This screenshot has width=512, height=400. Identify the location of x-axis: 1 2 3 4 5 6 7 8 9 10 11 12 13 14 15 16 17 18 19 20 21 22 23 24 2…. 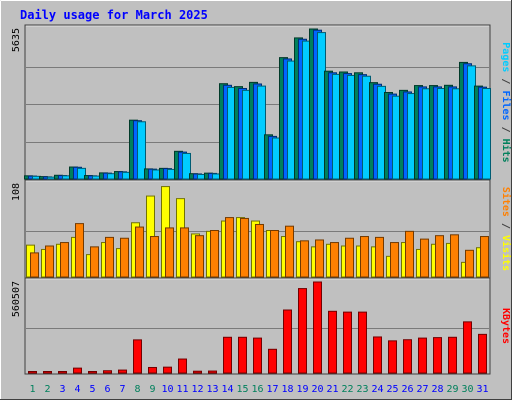
(258, 389).